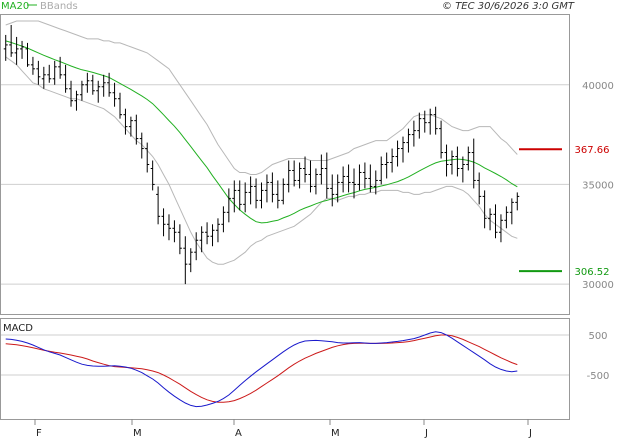 The height and width of the screenshot is (440, 627). What do you see at coordinates (508, 6) in the screenshot?
I see `copyright: © TEC 30/6/2026 3:0 GMT` at bounding box center [508, 6].